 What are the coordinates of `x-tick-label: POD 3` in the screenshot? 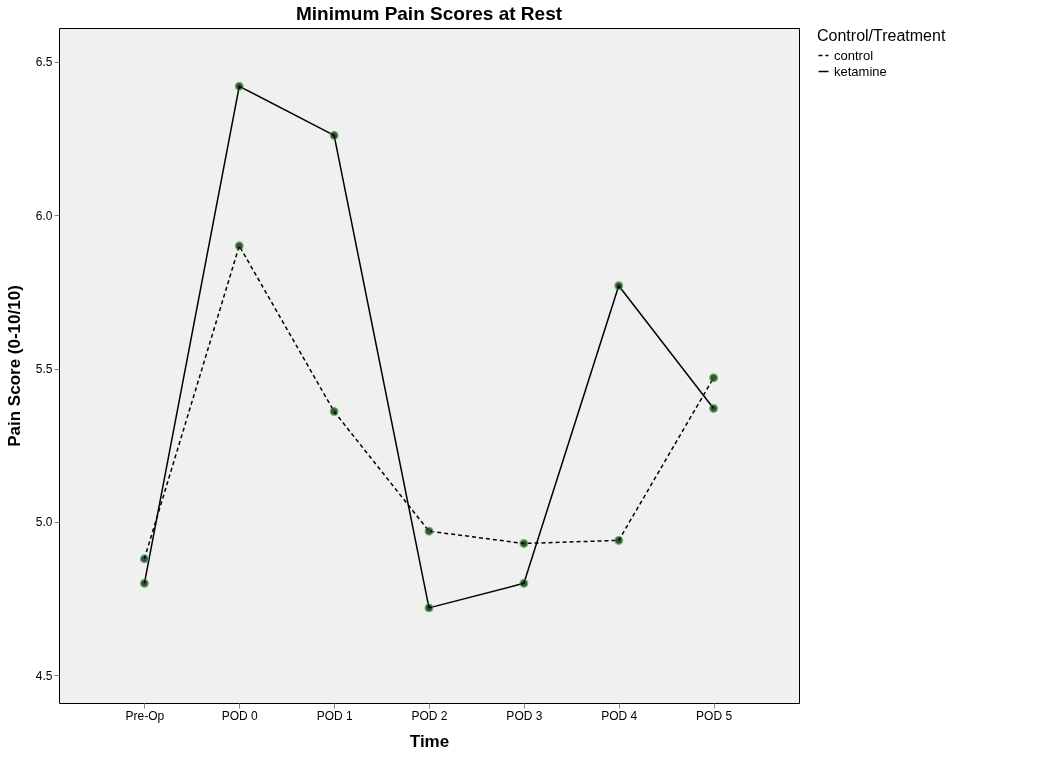 It's located at (524, 715).